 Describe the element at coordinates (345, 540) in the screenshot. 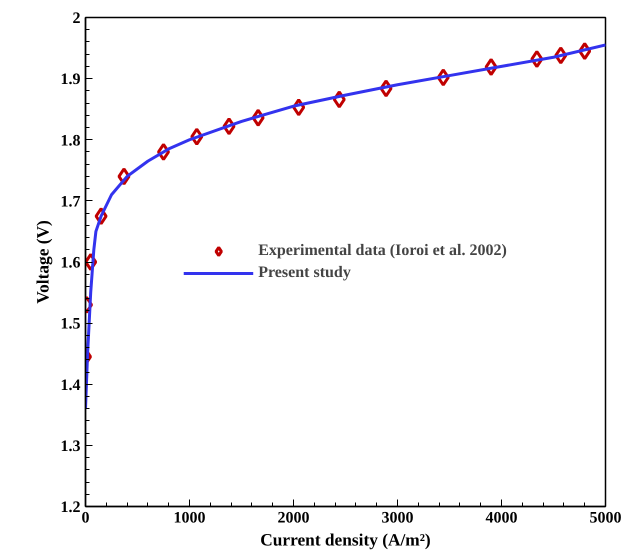

I see `x-axis-title: Current density (A/m²)` at that location.